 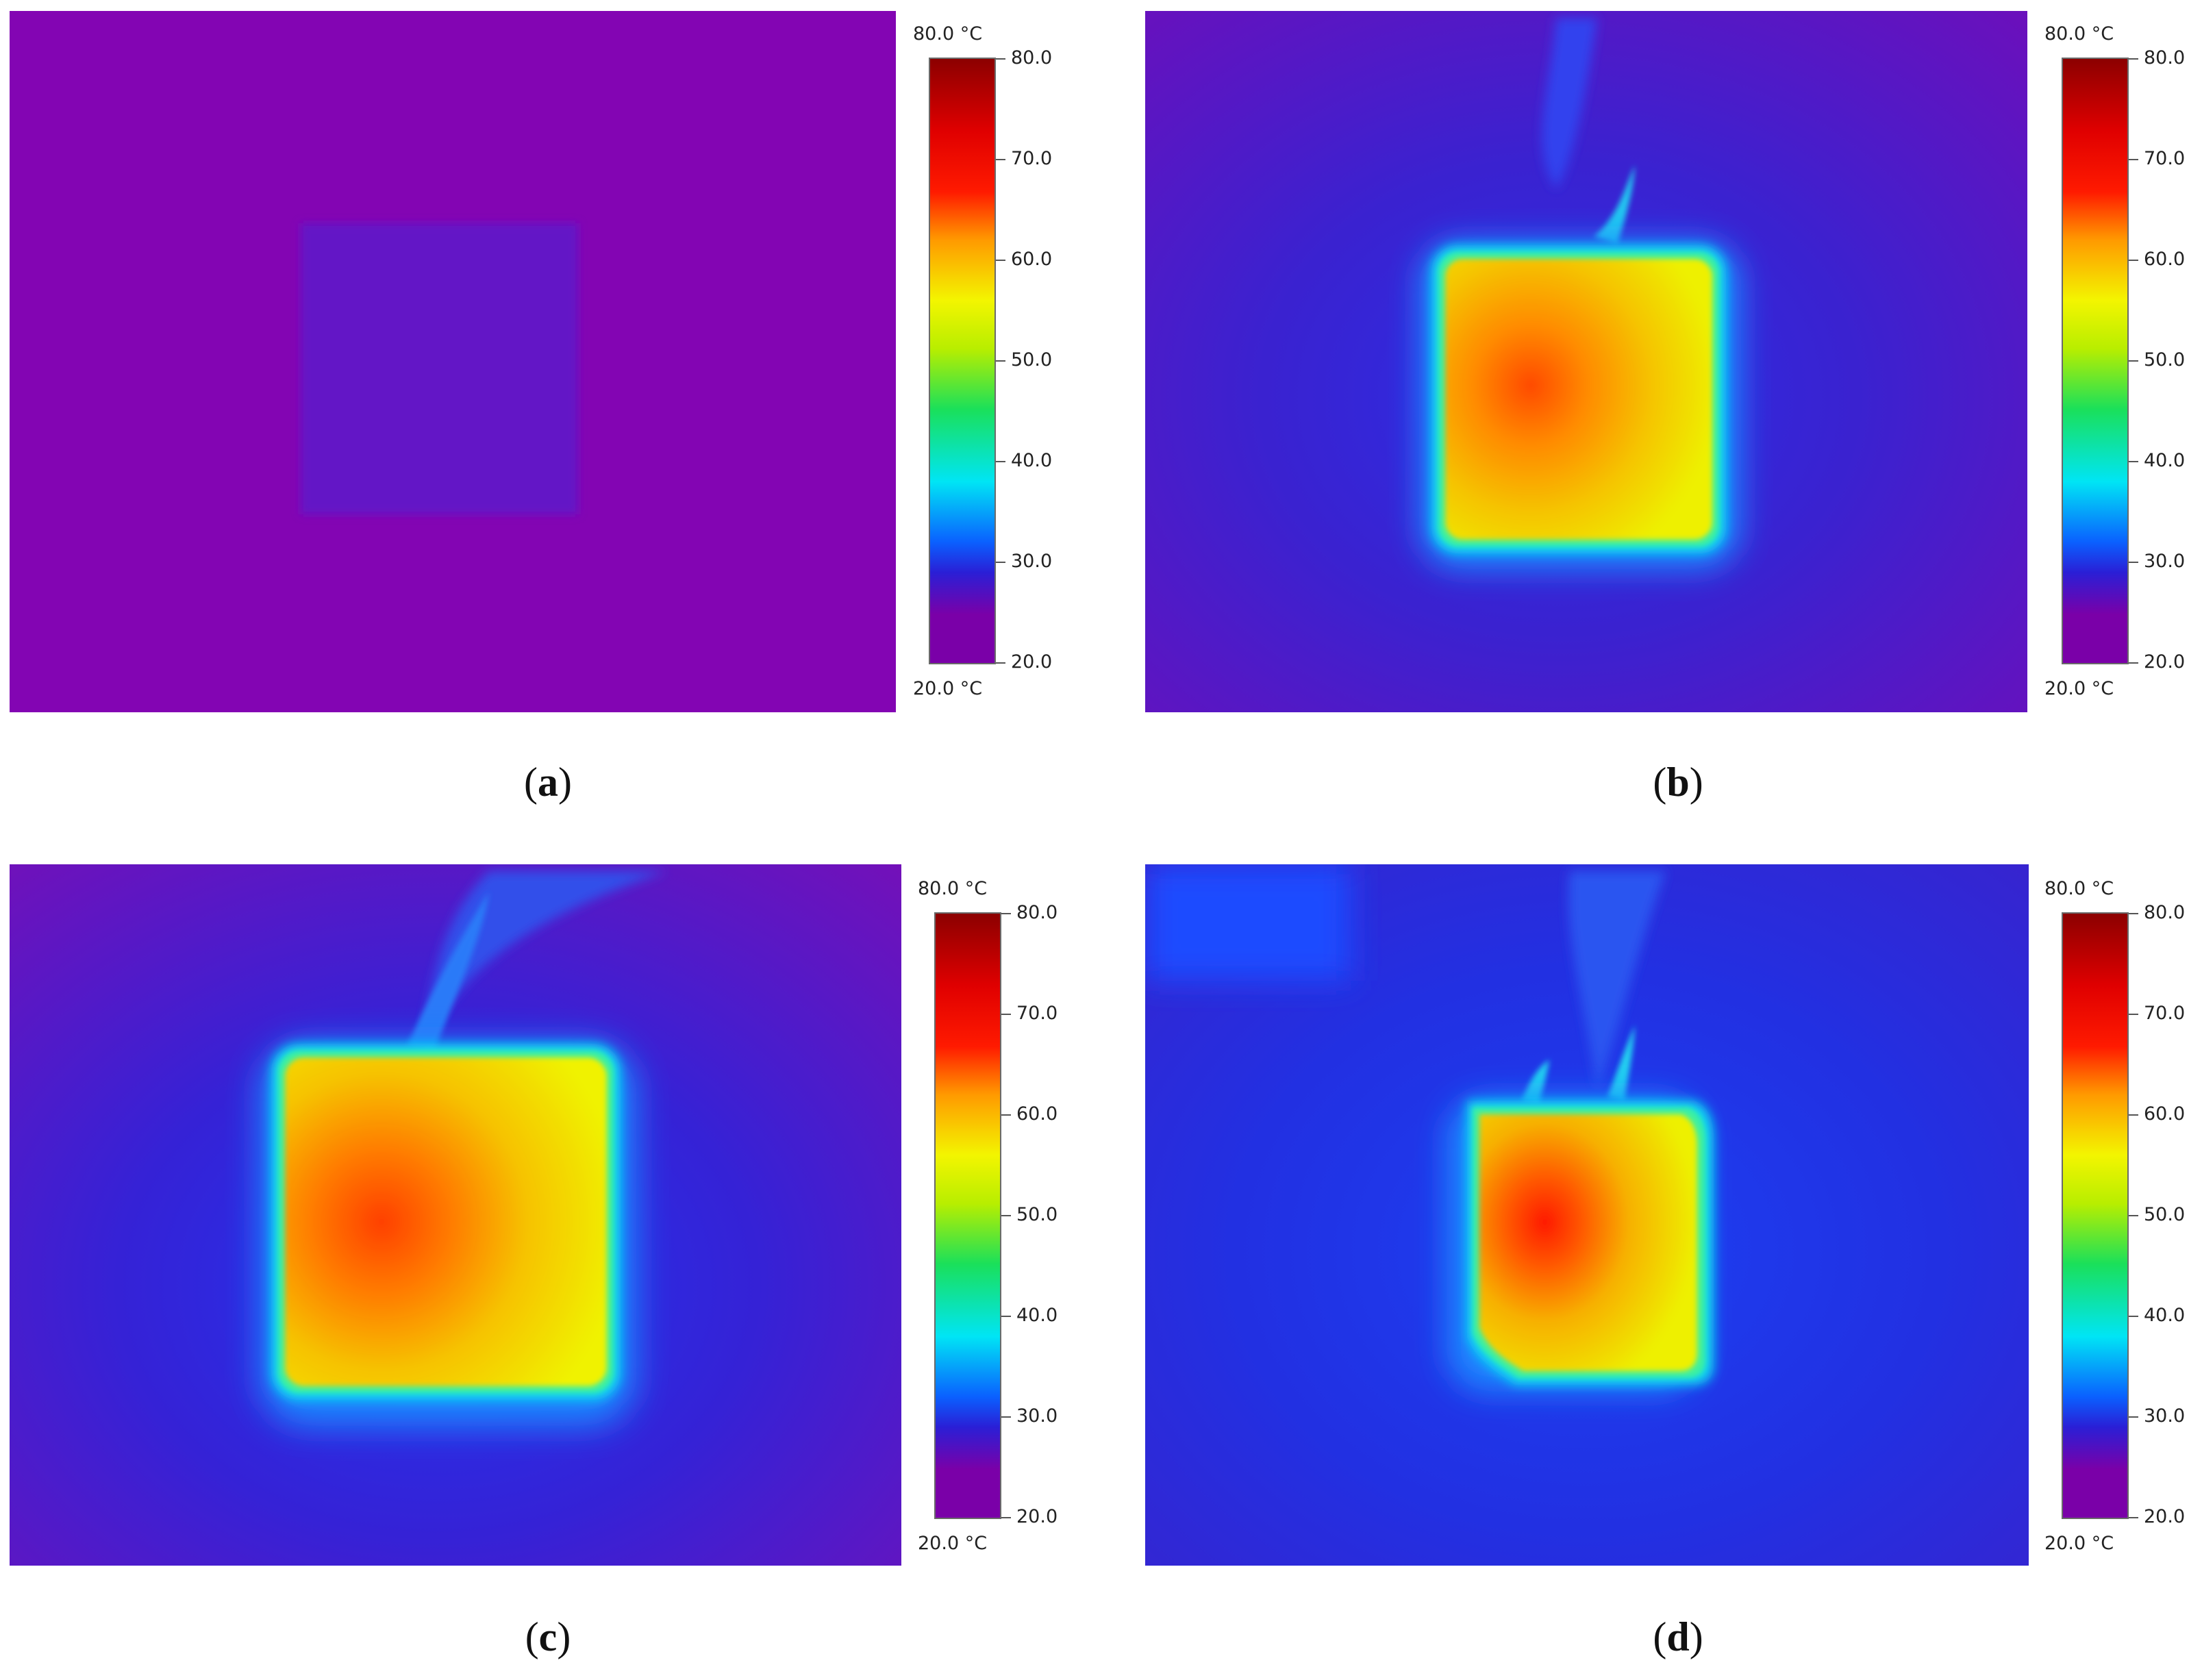 I want to click on panel-caption: (a), so click(x=548, y=782).